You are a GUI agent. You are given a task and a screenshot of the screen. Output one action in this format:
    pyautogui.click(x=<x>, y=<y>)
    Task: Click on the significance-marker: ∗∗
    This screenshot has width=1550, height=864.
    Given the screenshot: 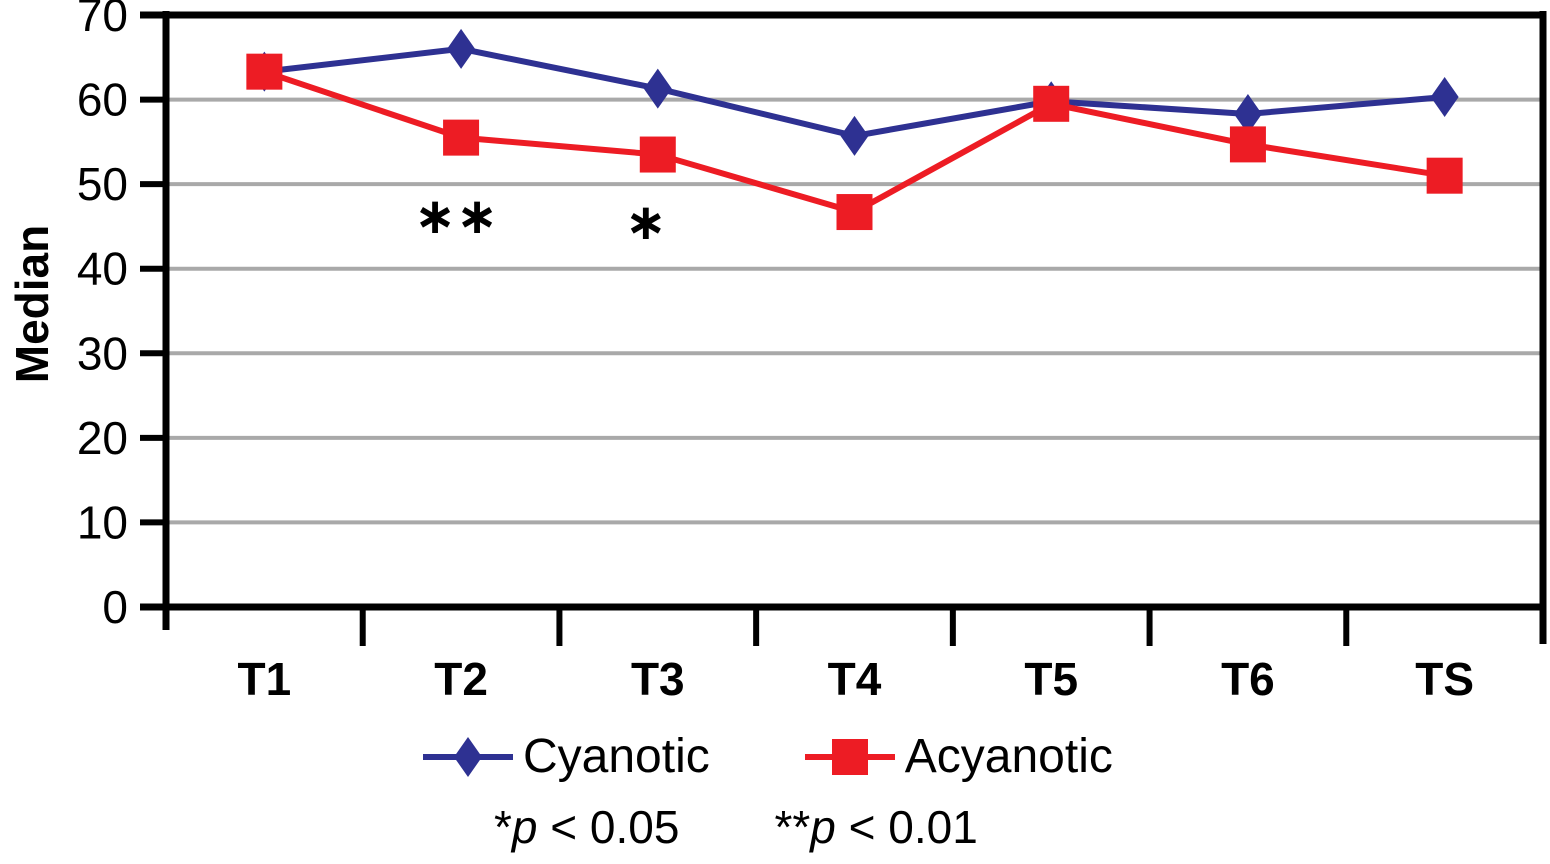 What is the action you would take?
    pyautogui.click(x=456, y=216)
    